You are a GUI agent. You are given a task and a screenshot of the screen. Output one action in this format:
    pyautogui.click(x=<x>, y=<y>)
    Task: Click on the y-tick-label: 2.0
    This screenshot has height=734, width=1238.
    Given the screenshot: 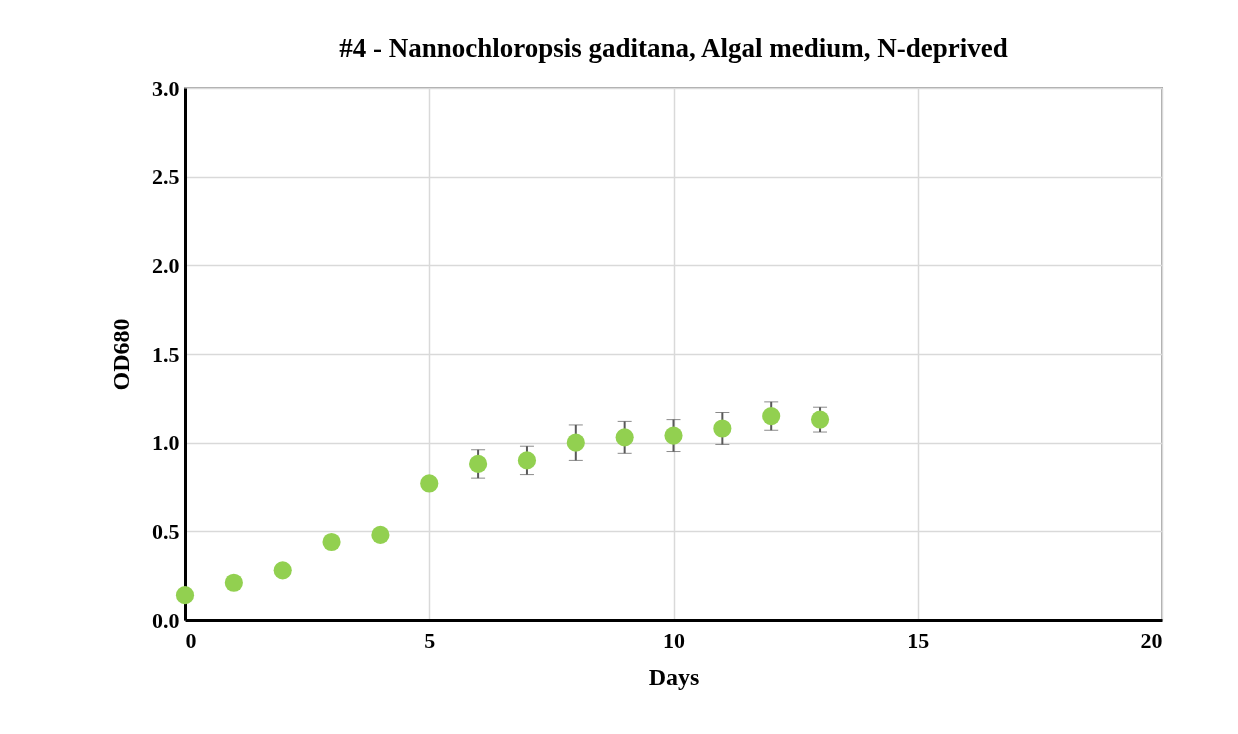 What is the action you would take?
    pyautogui.click(x=166, y=265)
    